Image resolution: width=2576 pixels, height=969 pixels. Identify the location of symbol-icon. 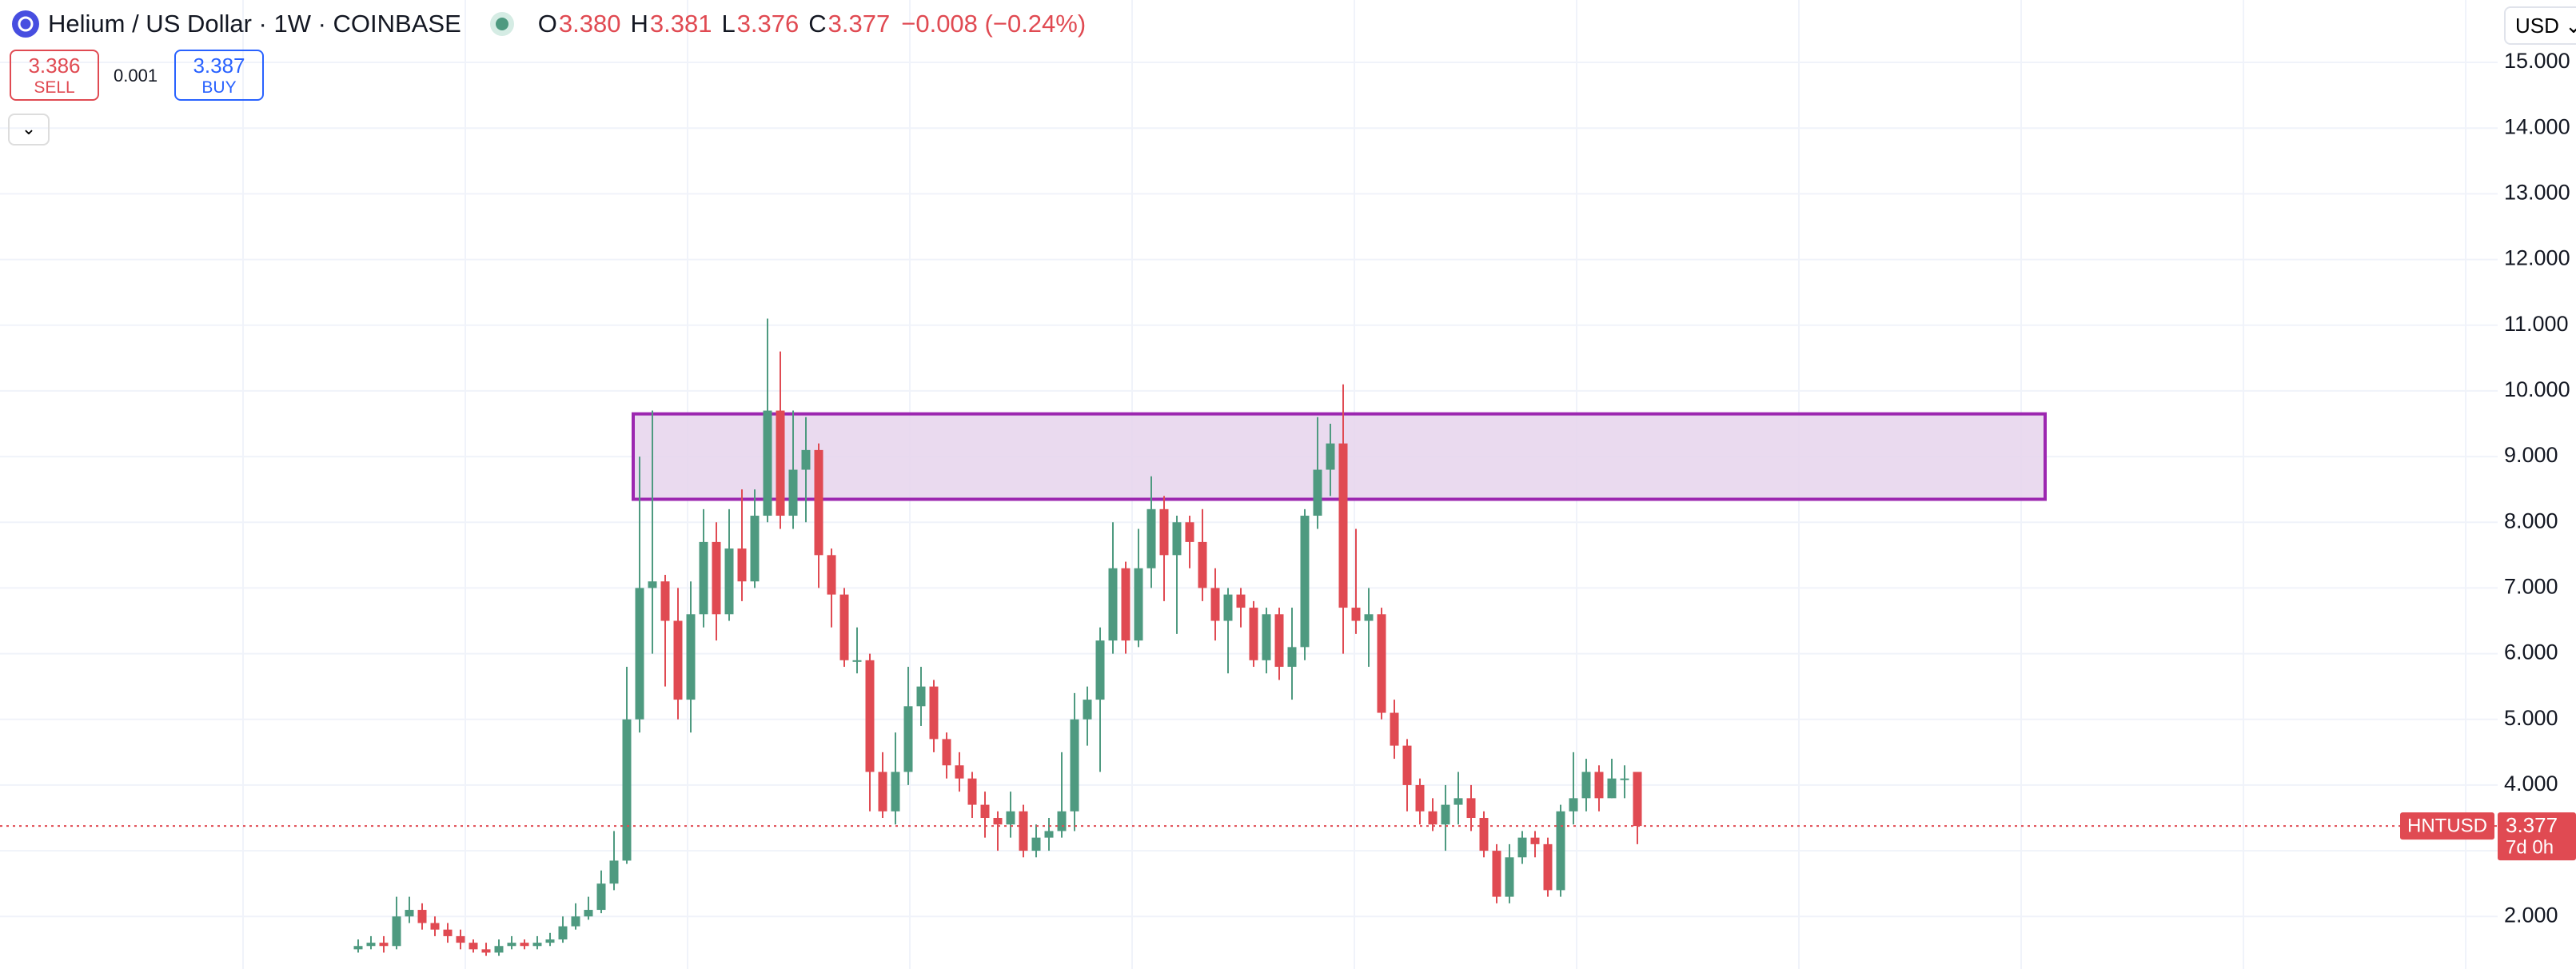
(26, 24).